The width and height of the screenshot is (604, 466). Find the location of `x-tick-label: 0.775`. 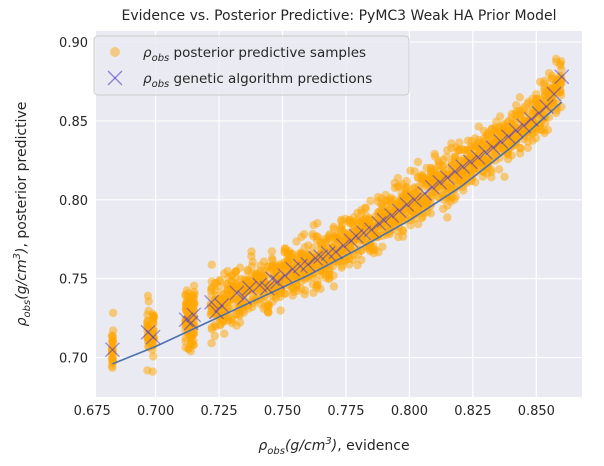

x-tick-label: 0.775 is located at coordinates (345, 411).